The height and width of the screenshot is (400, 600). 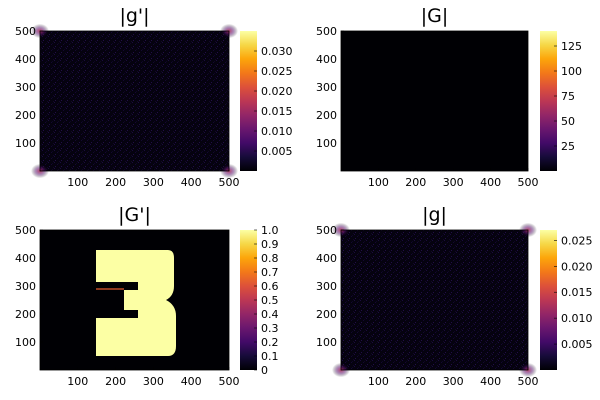 What do you see at coordinates (568, 146) in the screenshot?
I see `colorbar-tick-label: 25` at bounding box center [568, 146].